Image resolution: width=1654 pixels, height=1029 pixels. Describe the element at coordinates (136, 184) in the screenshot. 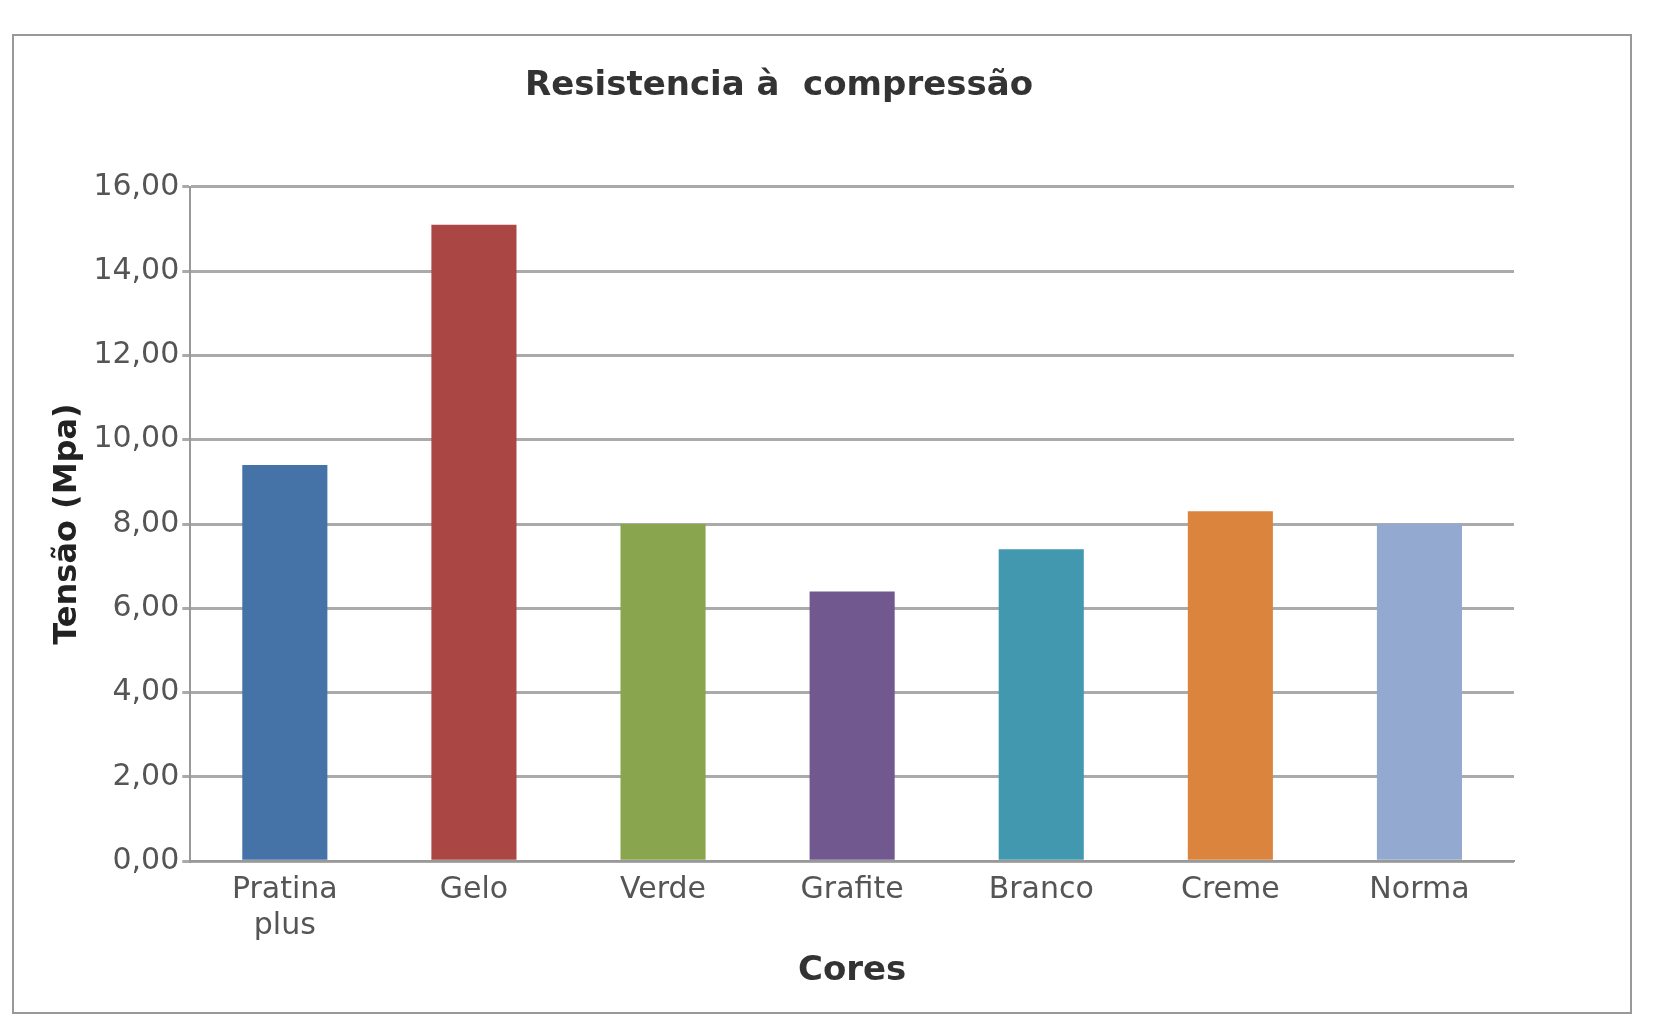

I see `y-tick-label: 16,00` at that location.